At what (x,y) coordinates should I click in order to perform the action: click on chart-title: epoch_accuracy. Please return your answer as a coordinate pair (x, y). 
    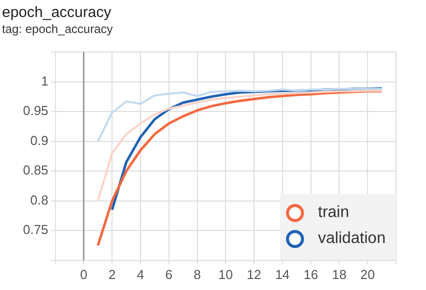
    Looking at the image, I should click on (57, 12).